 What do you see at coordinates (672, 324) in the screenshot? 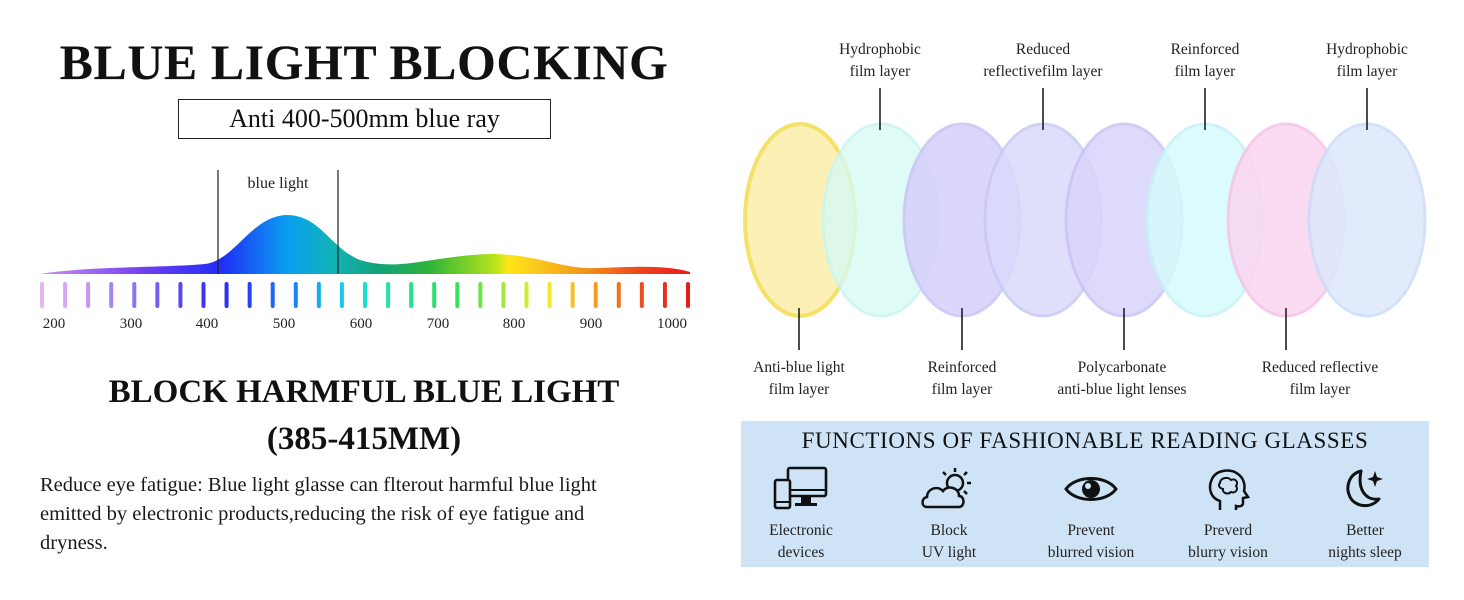
I see `scale-label: 1000` at bounding box center [672, 324].